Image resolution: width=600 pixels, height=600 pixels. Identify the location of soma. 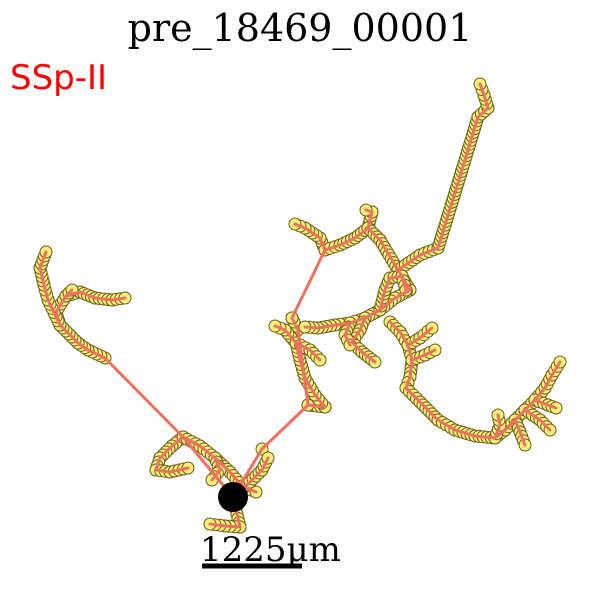
(233, 497).